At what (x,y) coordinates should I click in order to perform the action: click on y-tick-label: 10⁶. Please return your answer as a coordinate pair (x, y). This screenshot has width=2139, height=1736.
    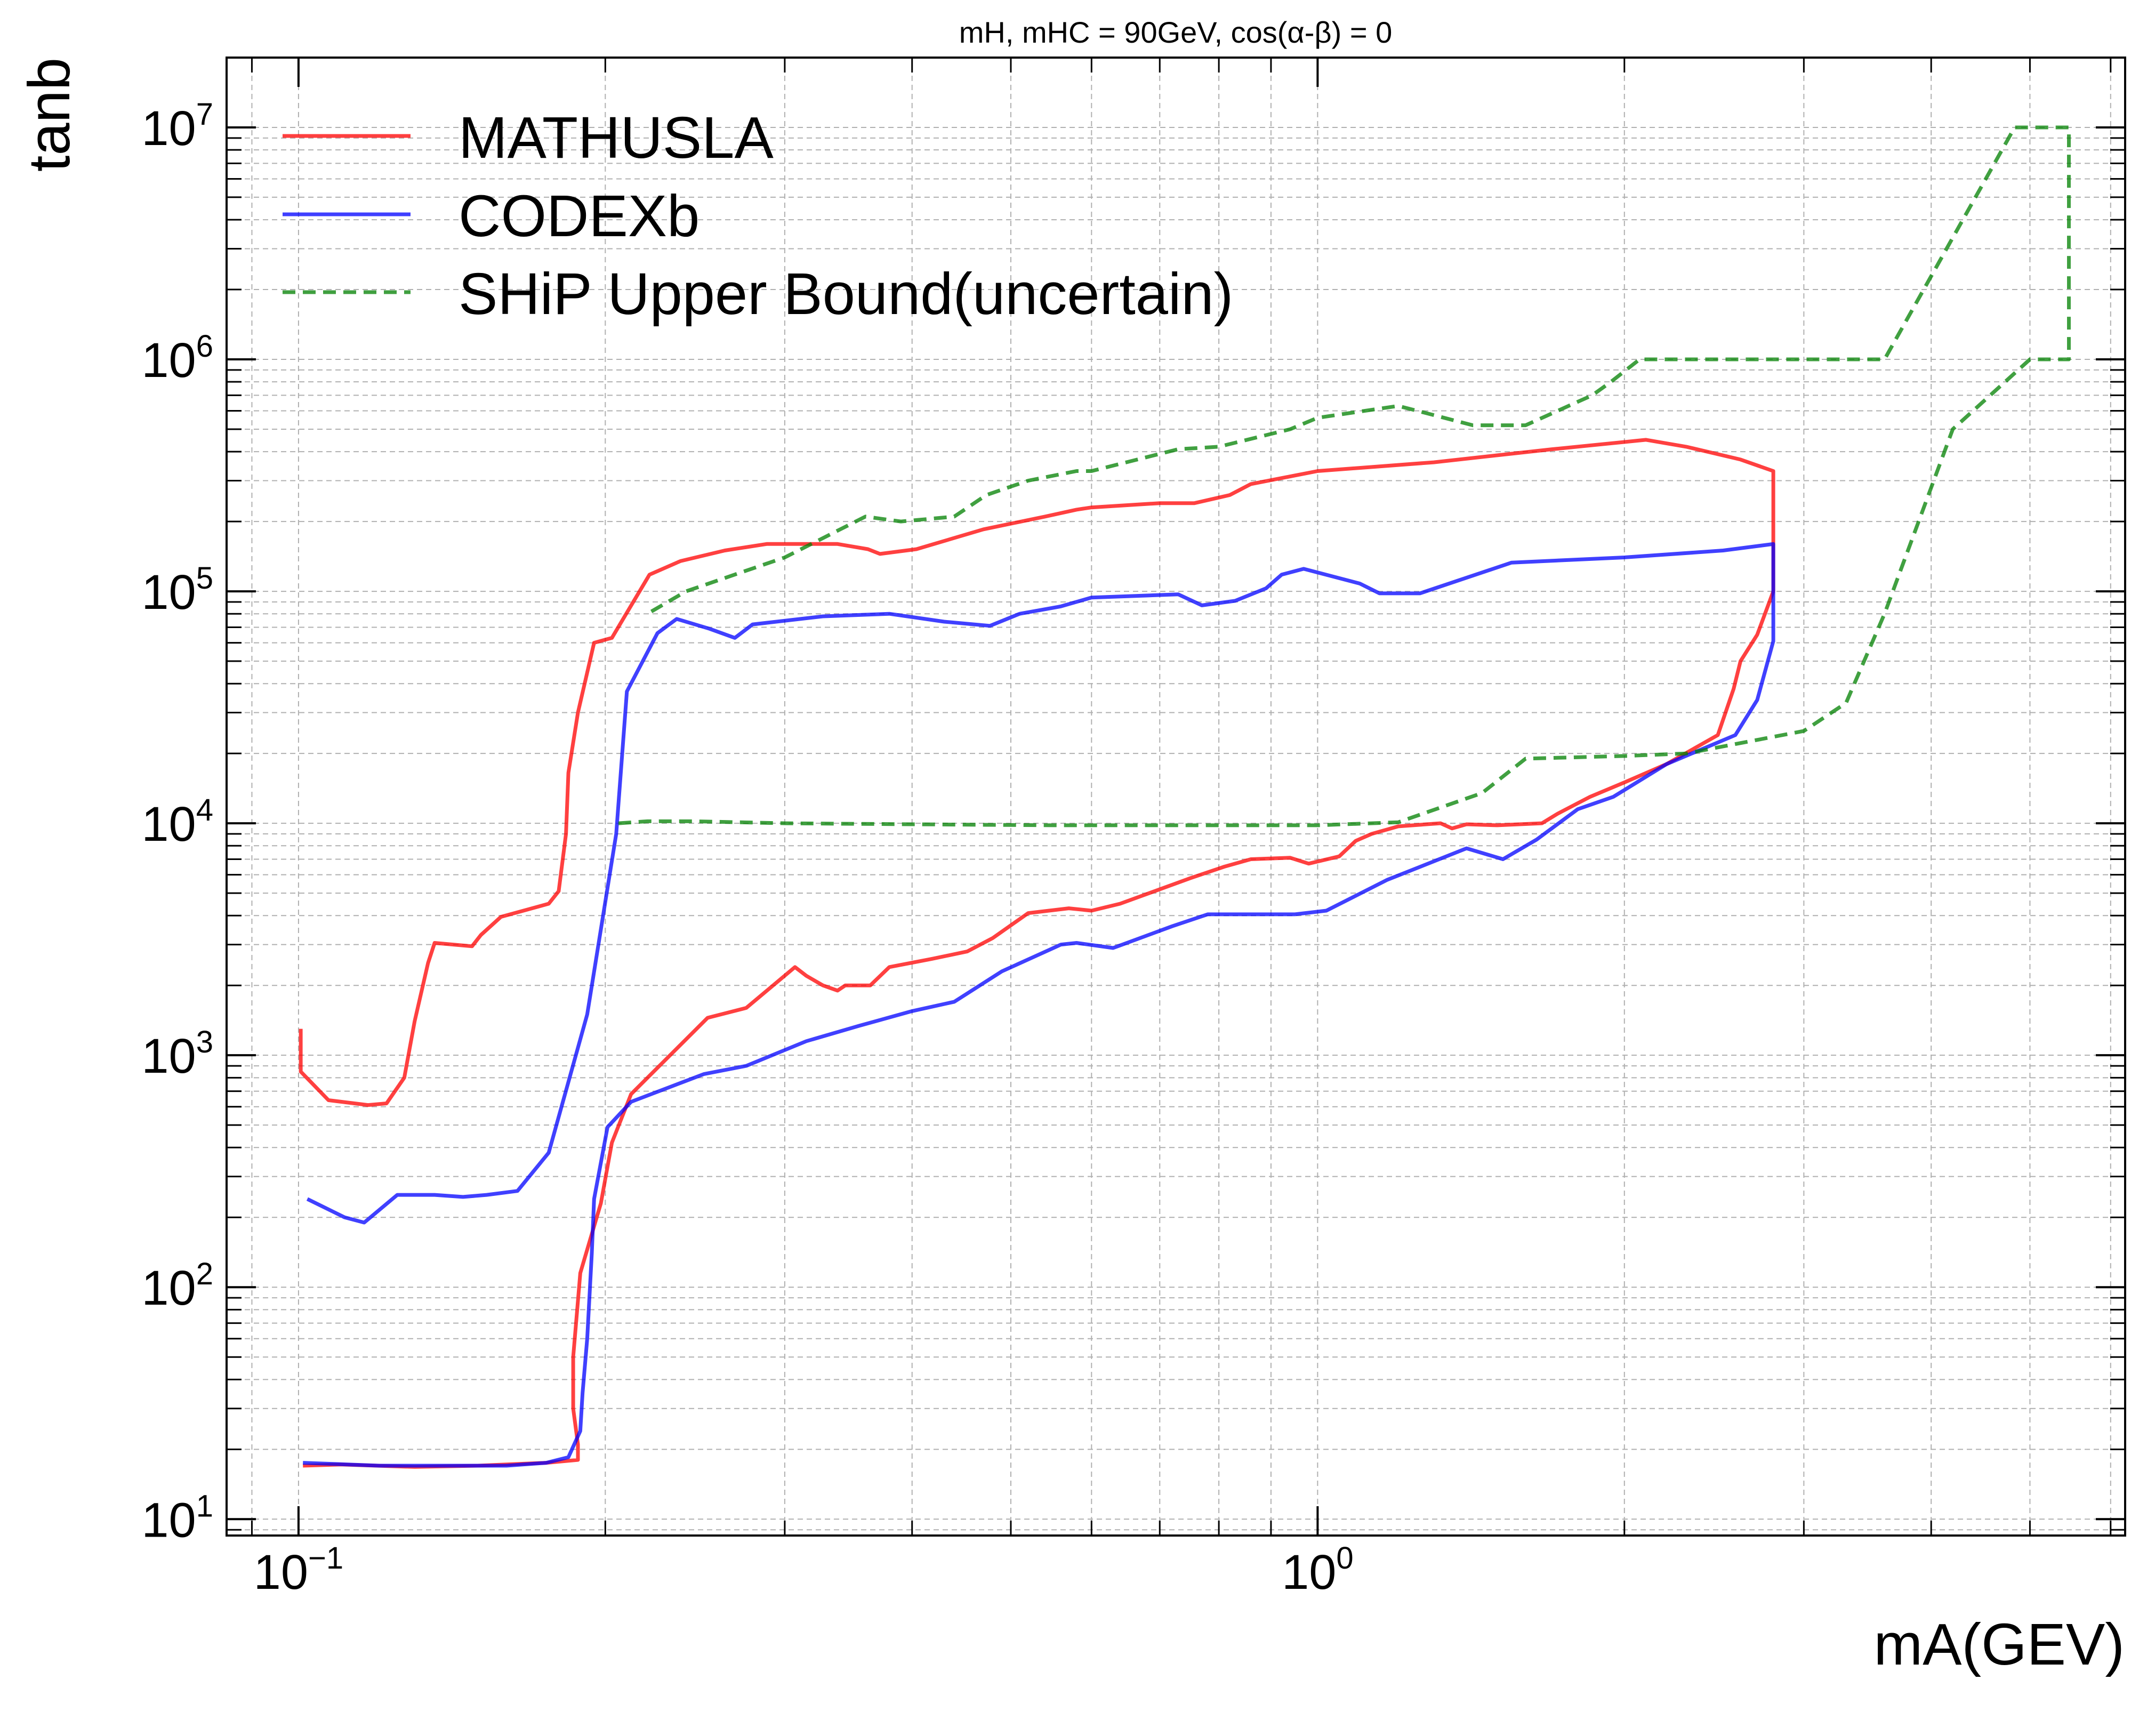
    Looking at the image, I should click on (177, 359).